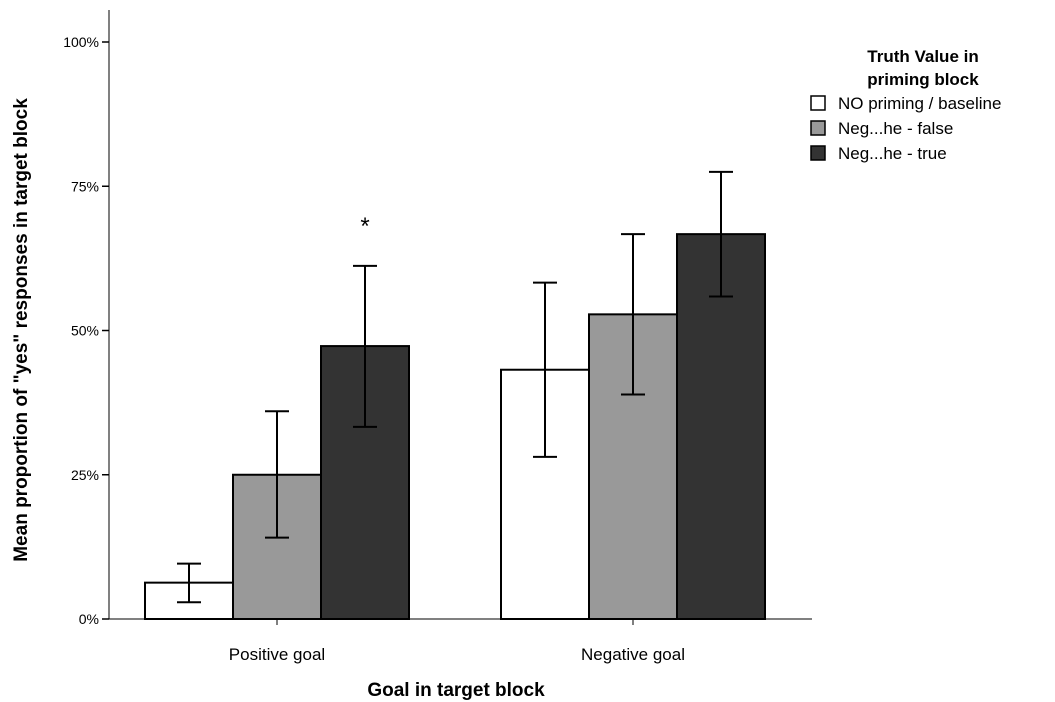 The height and width of the screenshot is (702, 1055). I want to click on legend-title-line1: Truth Value in, so click(922, 56).